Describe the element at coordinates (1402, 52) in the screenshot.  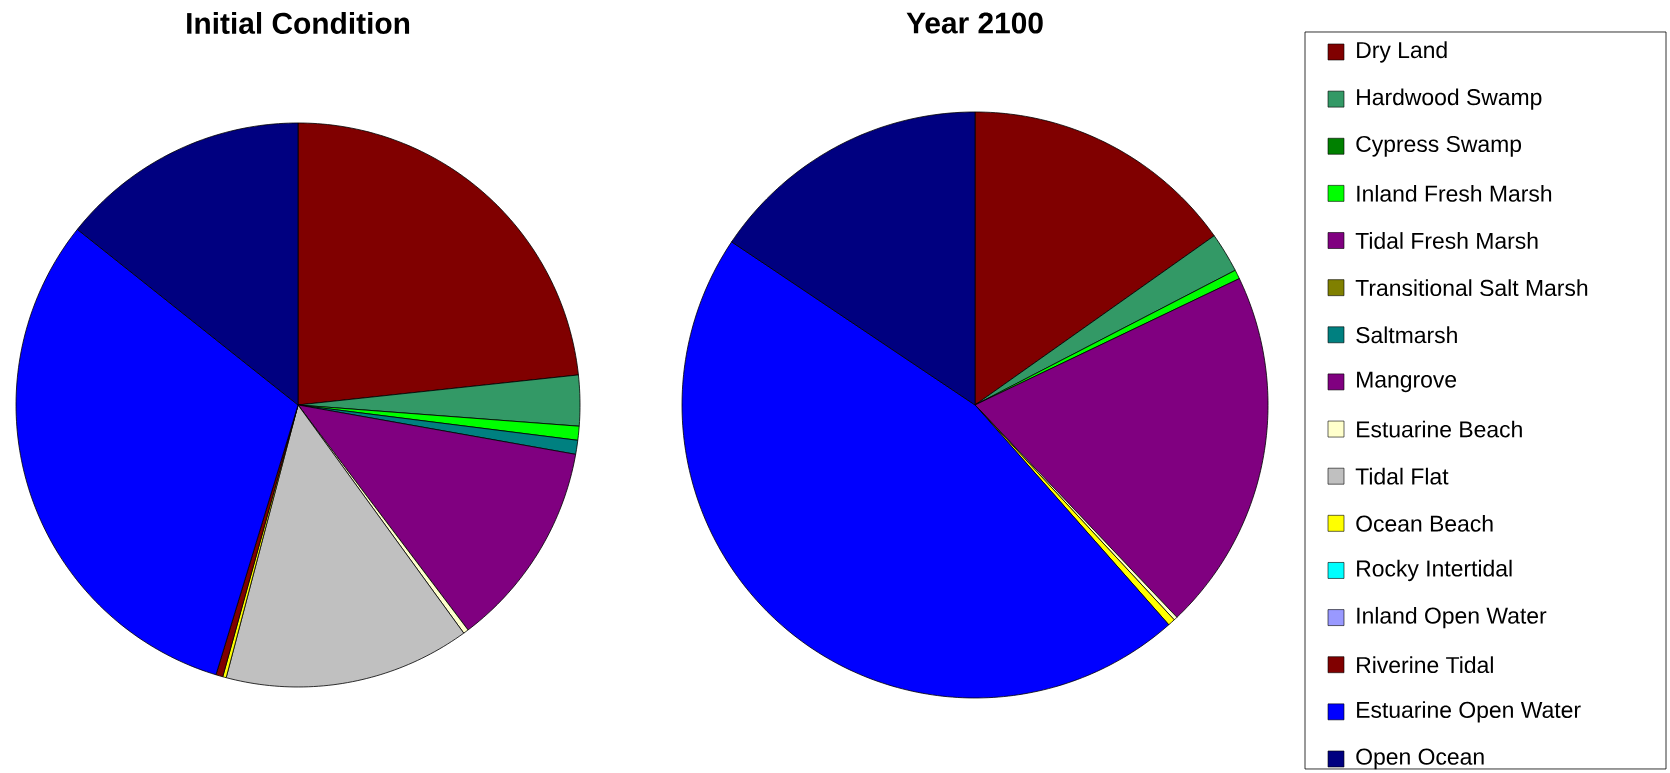
I see `legend-label: Dry Land` at that location.